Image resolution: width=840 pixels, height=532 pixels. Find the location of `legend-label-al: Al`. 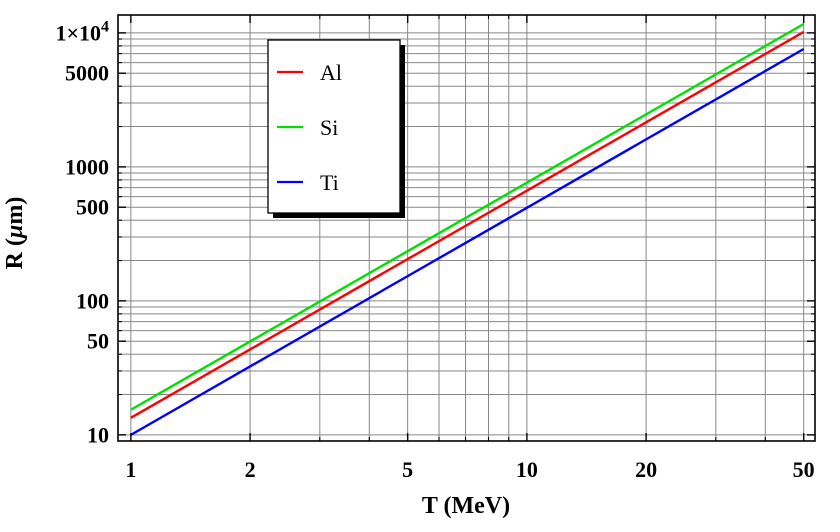

legend-label-al: Al is located at coordinates (331, 72).